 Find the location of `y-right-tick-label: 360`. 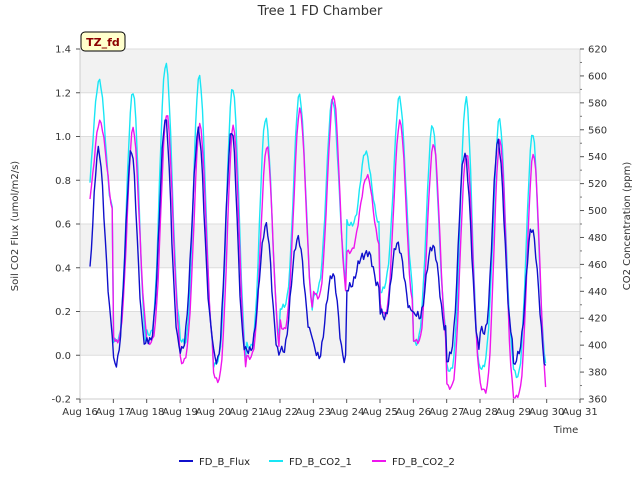

y-right-tick-label: 360 is located at coordinates (597, 400).